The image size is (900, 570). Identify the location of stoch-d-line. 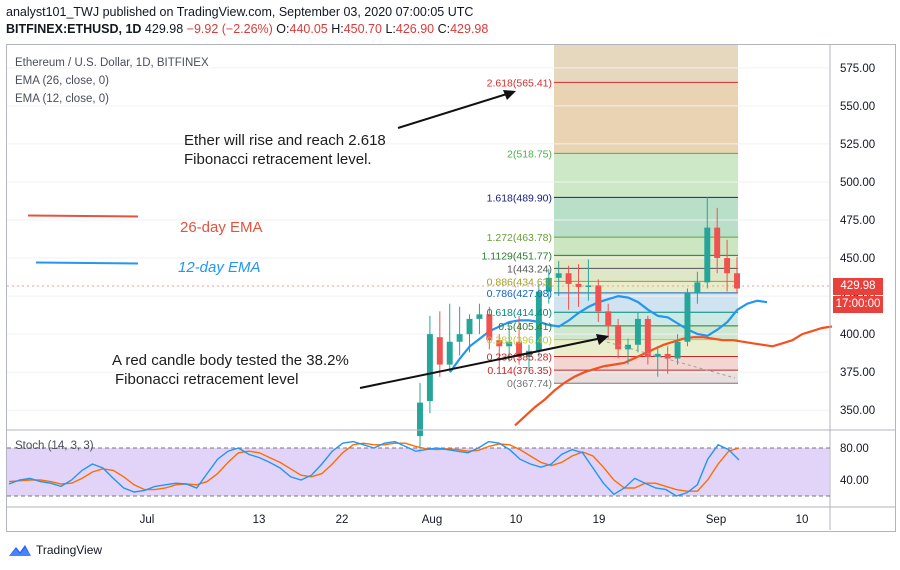
(374, 467).